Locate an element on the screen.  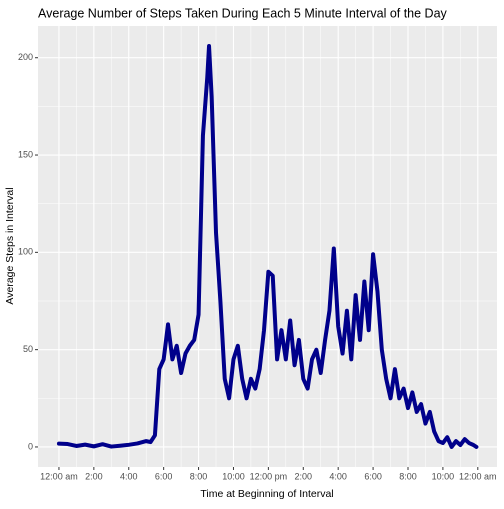
y-tick-label: 150 is located at coordinates (25, 154).